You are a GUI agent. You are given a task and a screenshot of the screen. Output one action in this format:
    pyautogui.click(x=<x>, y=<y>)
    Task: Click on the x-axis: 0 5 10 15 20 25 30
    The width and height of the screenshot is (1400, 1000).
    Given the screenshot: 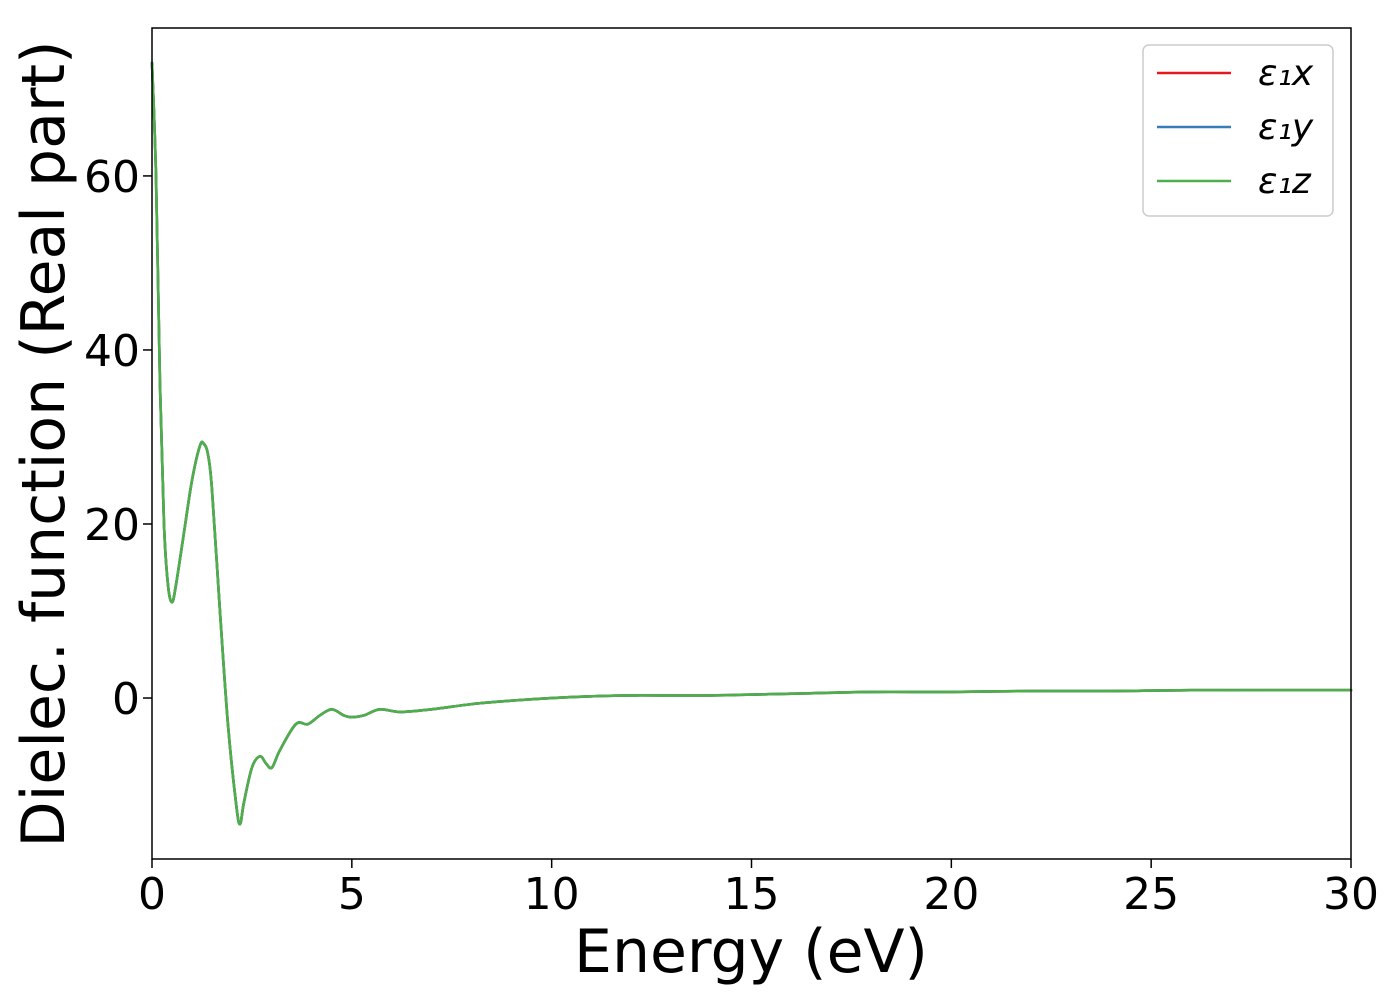 What is the action you would take?
    pyautogui.click(x=758, y=889)
    